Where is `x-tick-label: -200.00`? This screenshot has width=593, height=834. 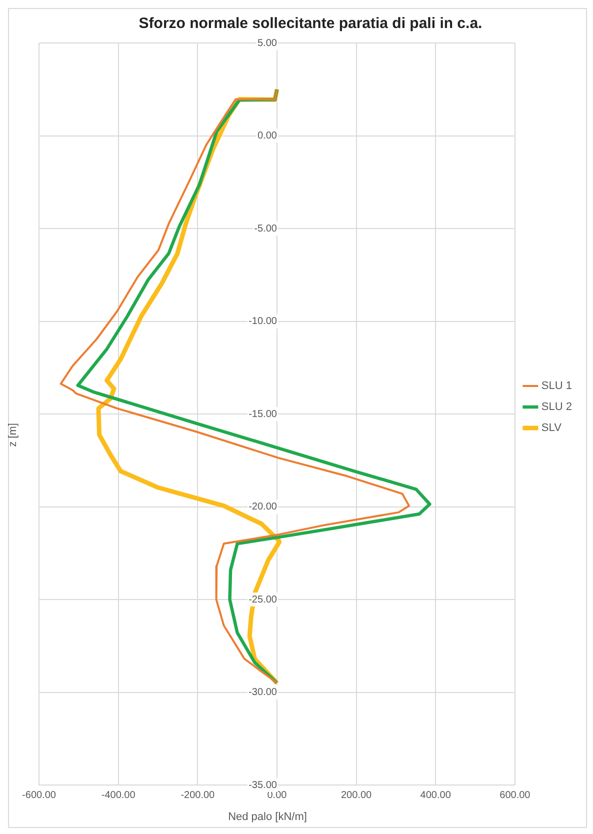
x-tick-label: -200.00 is located at coordinates (198, 795).